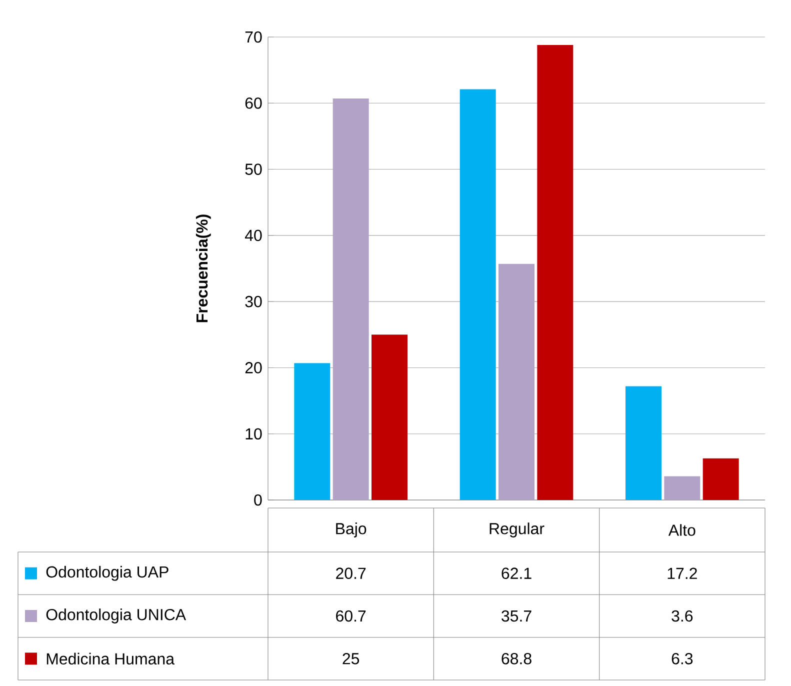 The image size is (791, 686). I want to click on legend-label: Odontologia UAP, so click(107, 573).